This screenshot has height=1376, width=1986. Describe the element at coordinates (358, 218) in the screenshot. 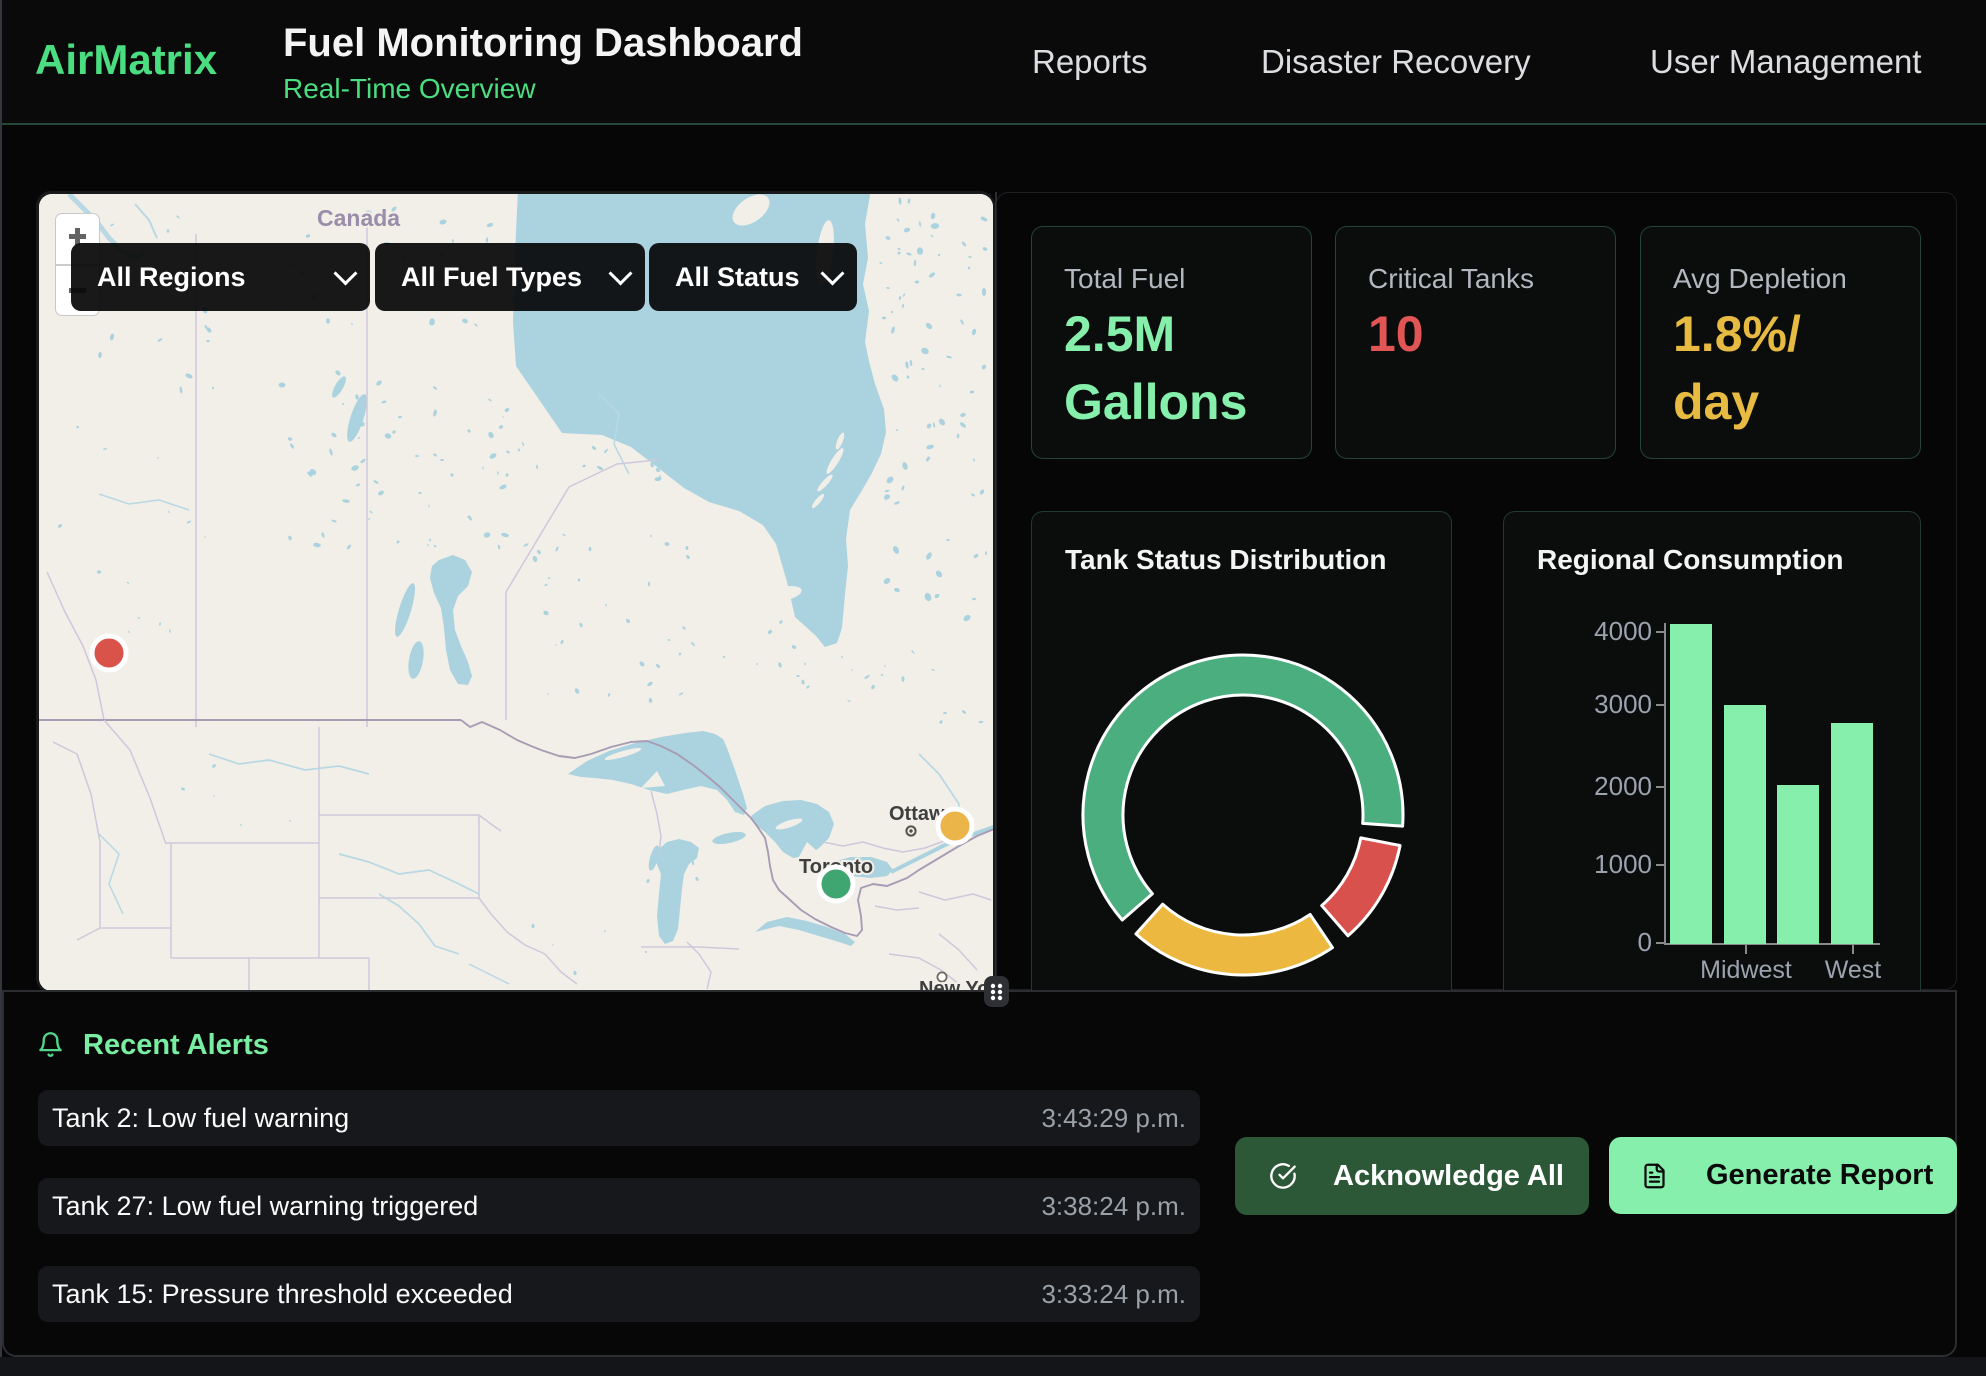

I see `svg-text: Canada` at that location.